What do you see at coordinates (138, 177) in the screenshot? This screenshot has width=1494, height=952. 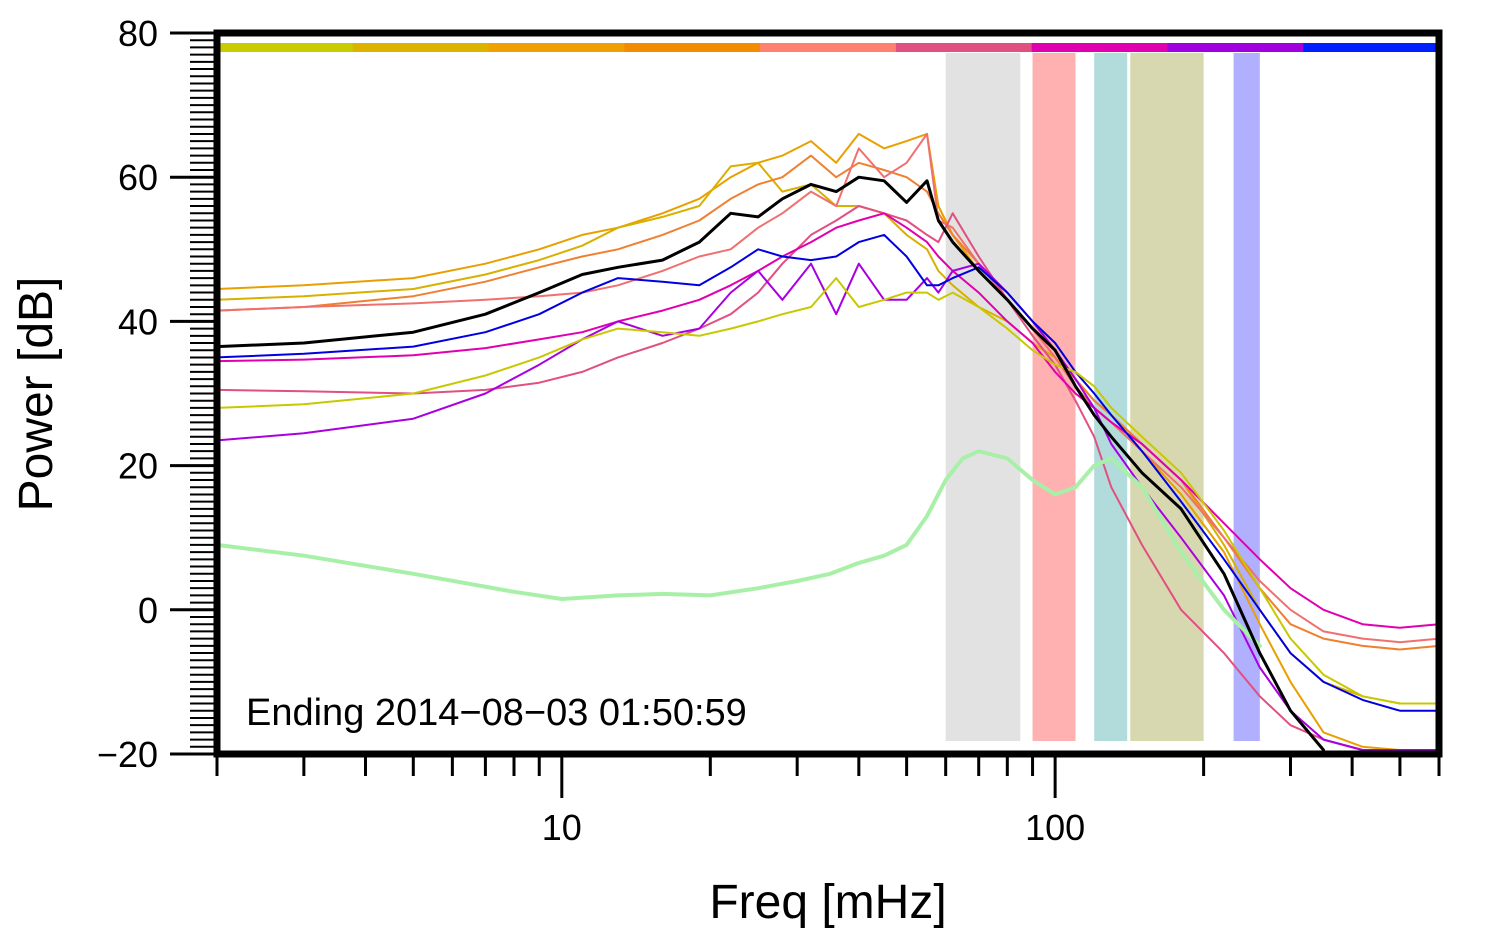 I see `y-tick-label: 60` at bounding box center [138, 177].